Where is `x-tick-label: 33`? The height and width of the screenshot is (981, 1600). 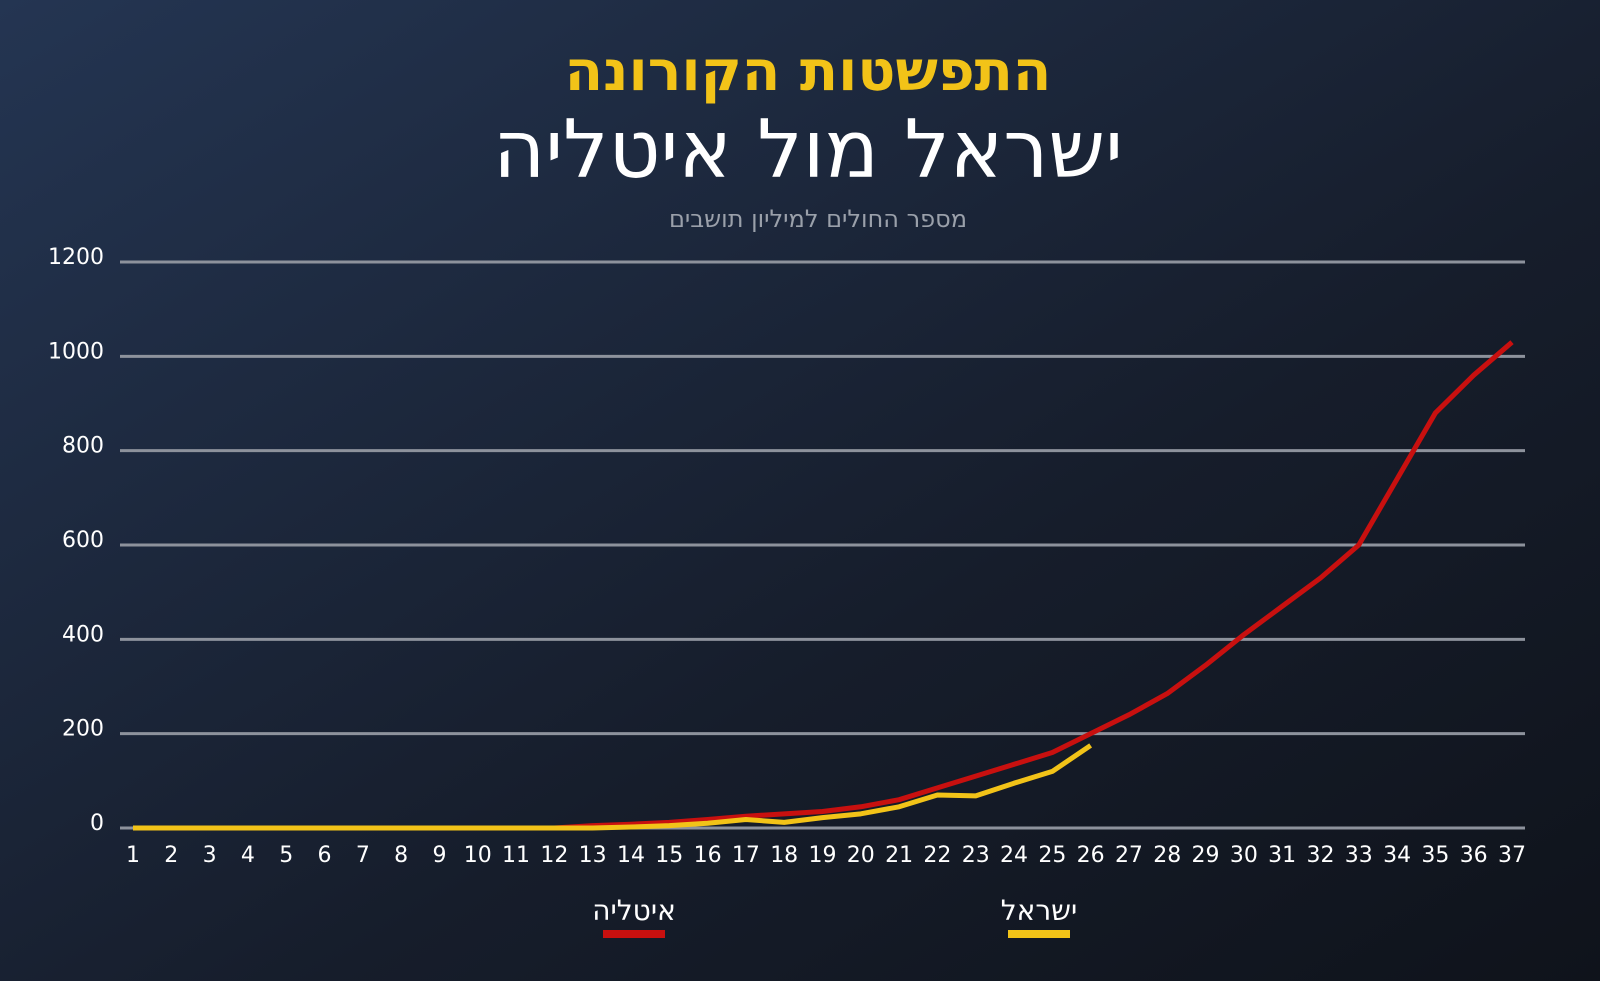
x-tick-label: 33 is located at coordinates (1359, 855).